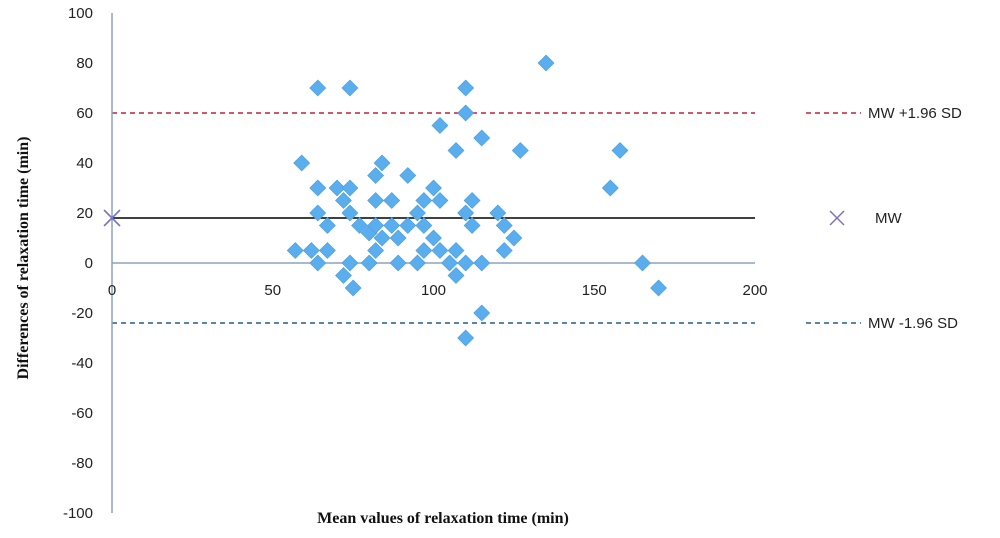 This screenshot has width=1000, height=538. I want to click on legend-label: MW, so click(888, 218).